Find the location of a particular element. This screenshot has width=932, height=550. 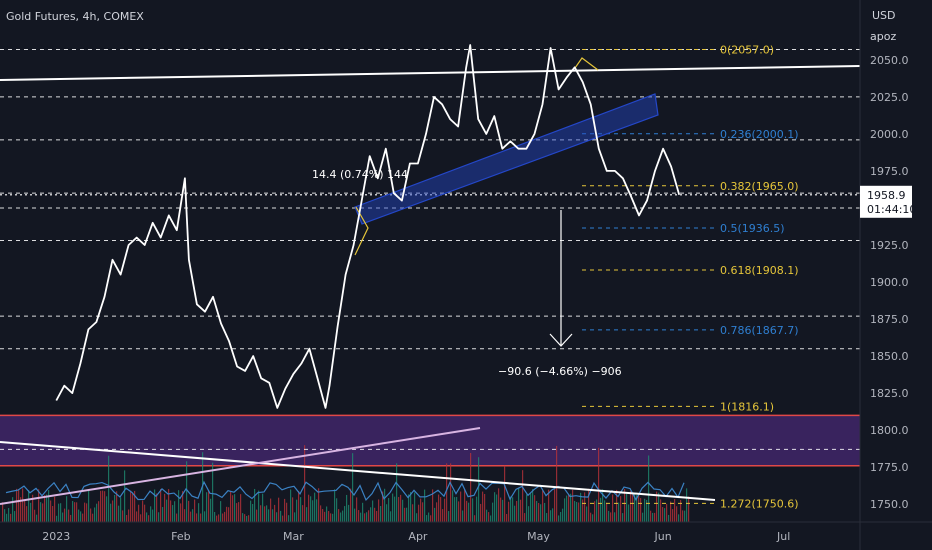

last-price-badge is located at coordinates (886, 201).